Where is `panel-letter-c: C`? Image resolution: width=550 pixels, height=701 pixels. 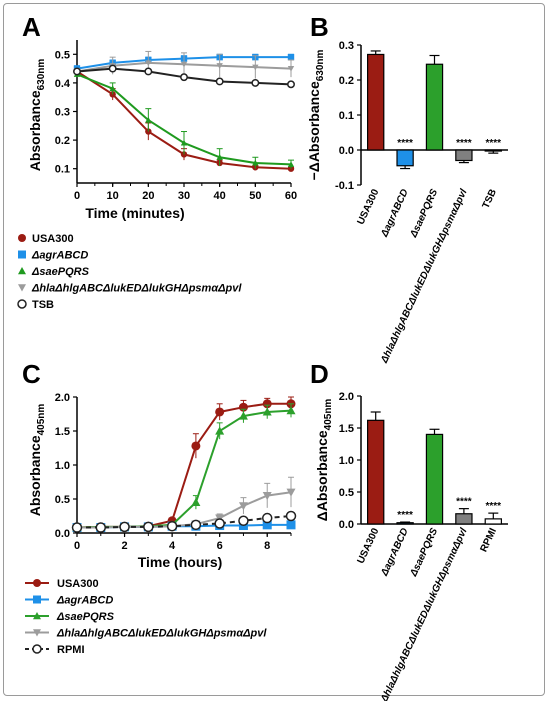
panel-letter-c: C is located at coordinates (31, 374).